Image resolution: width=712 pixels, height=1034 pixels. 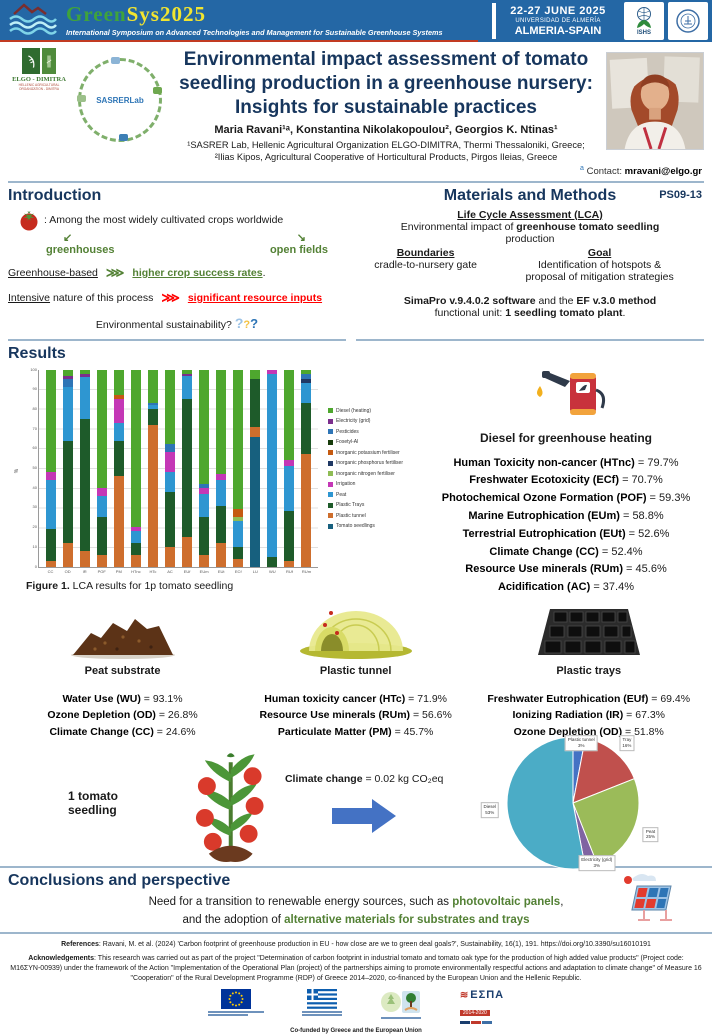 What do you see at coordinates (355, 715) in the screenshot?
I see `stat-line: Resource Use minerals (RUm) = 56.6%` at bounding box center [355, 715].